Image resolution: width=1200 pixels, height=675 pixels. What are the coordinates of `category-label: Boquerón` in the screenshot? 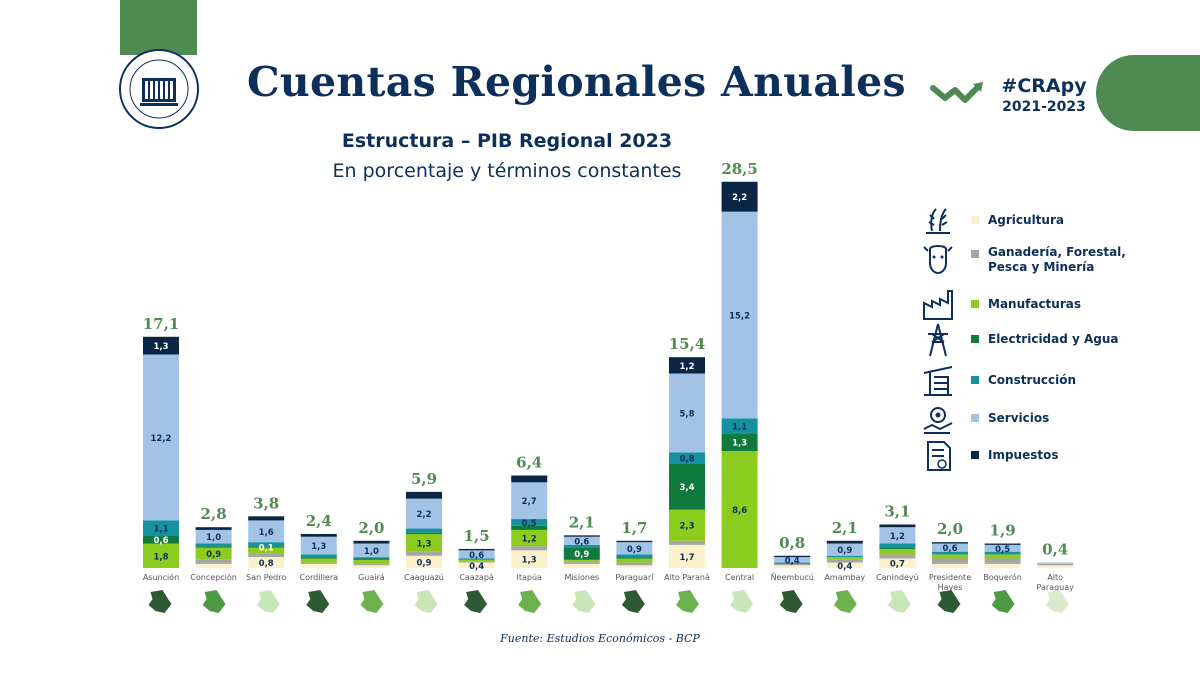 It's located at (1002, 577).